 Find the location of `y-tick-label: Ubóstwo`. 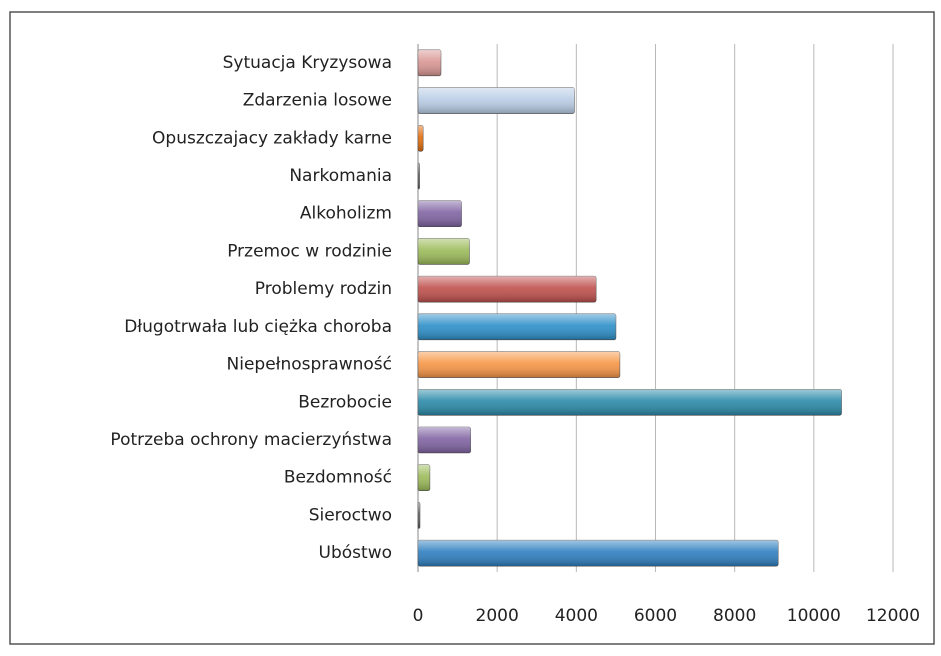

y-tick-label: Ubóstwo is located at coordinates (355, 553).